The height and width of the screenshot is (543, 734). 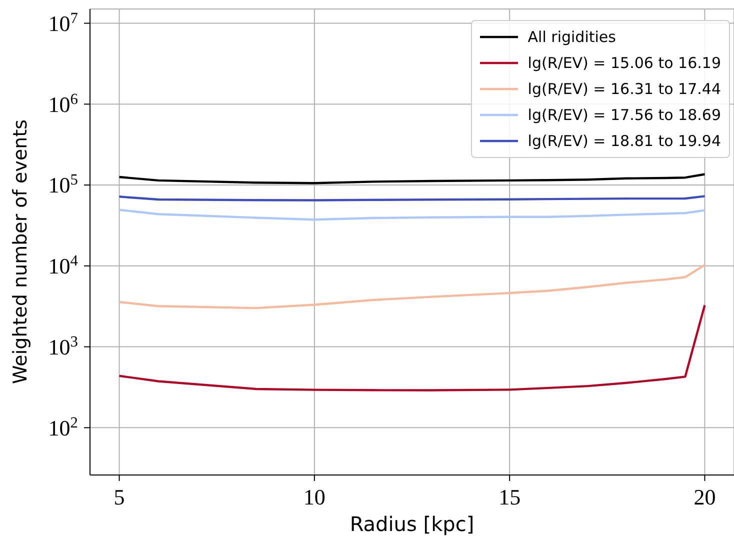 I want to click on x-axis-title: Radius [kpc], so click(x=412, y=524).